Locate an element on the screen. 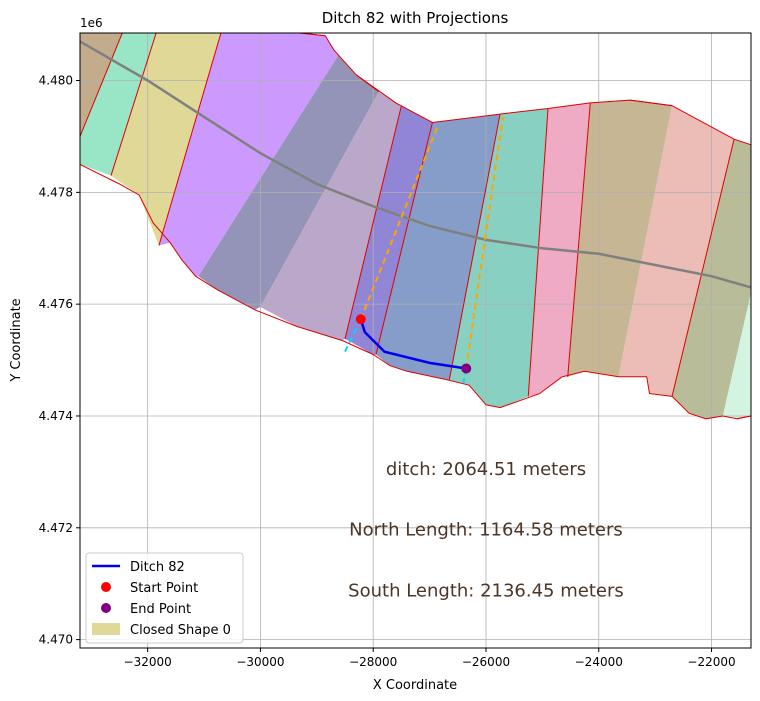 The height and width of the screenshot is (701, 760). annotation-2: South Length: 2136.45 meters is located at coordinates (486, 590).